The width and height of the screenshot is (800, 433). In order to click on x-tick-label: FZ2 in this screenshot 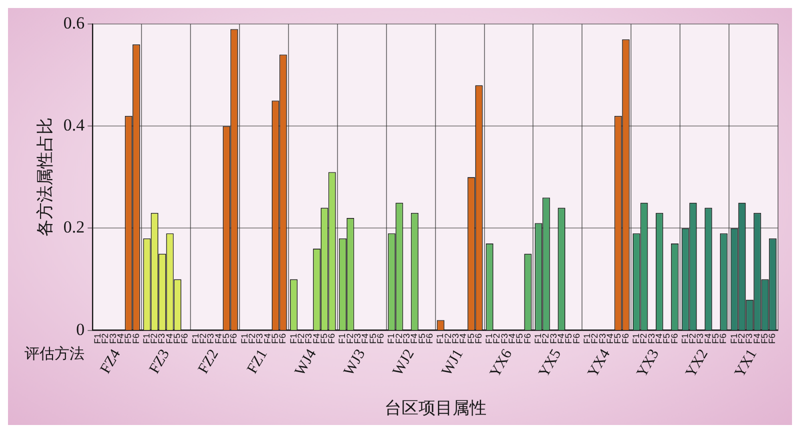, I will do `click(209, 361)`.